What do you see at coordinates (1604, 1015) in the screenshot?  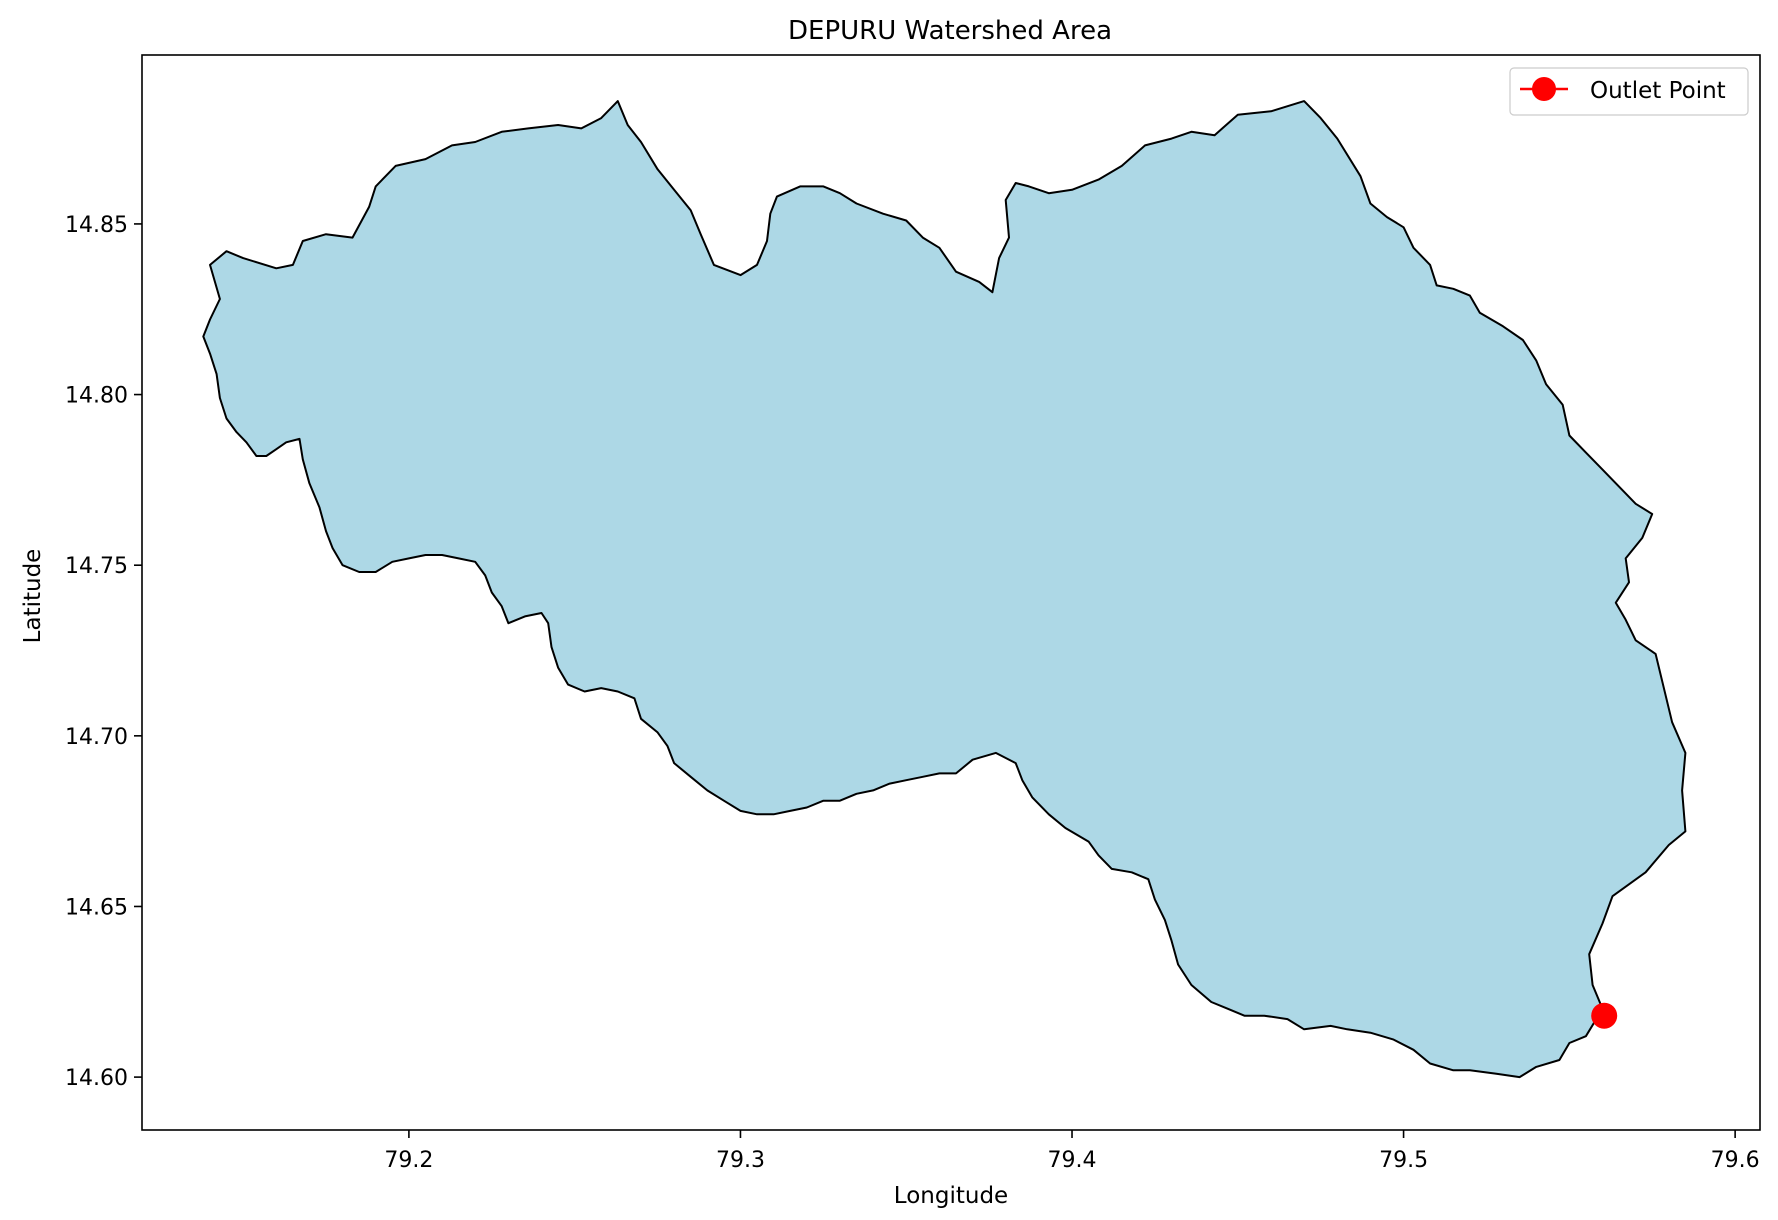 I see `outlet-point-marker` at bounding box center [1604, 1015].